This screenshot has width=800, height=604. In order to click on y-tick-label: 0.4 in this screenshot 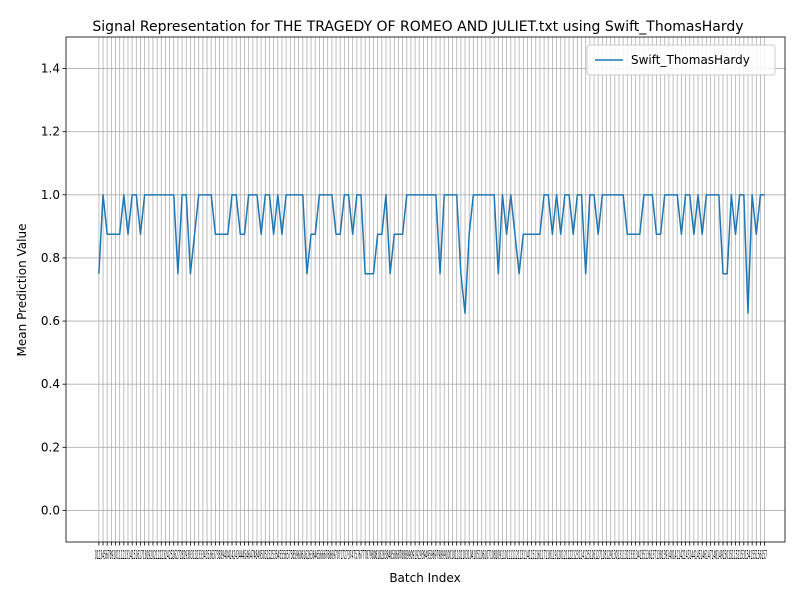, I will do `click(50, 384)`.